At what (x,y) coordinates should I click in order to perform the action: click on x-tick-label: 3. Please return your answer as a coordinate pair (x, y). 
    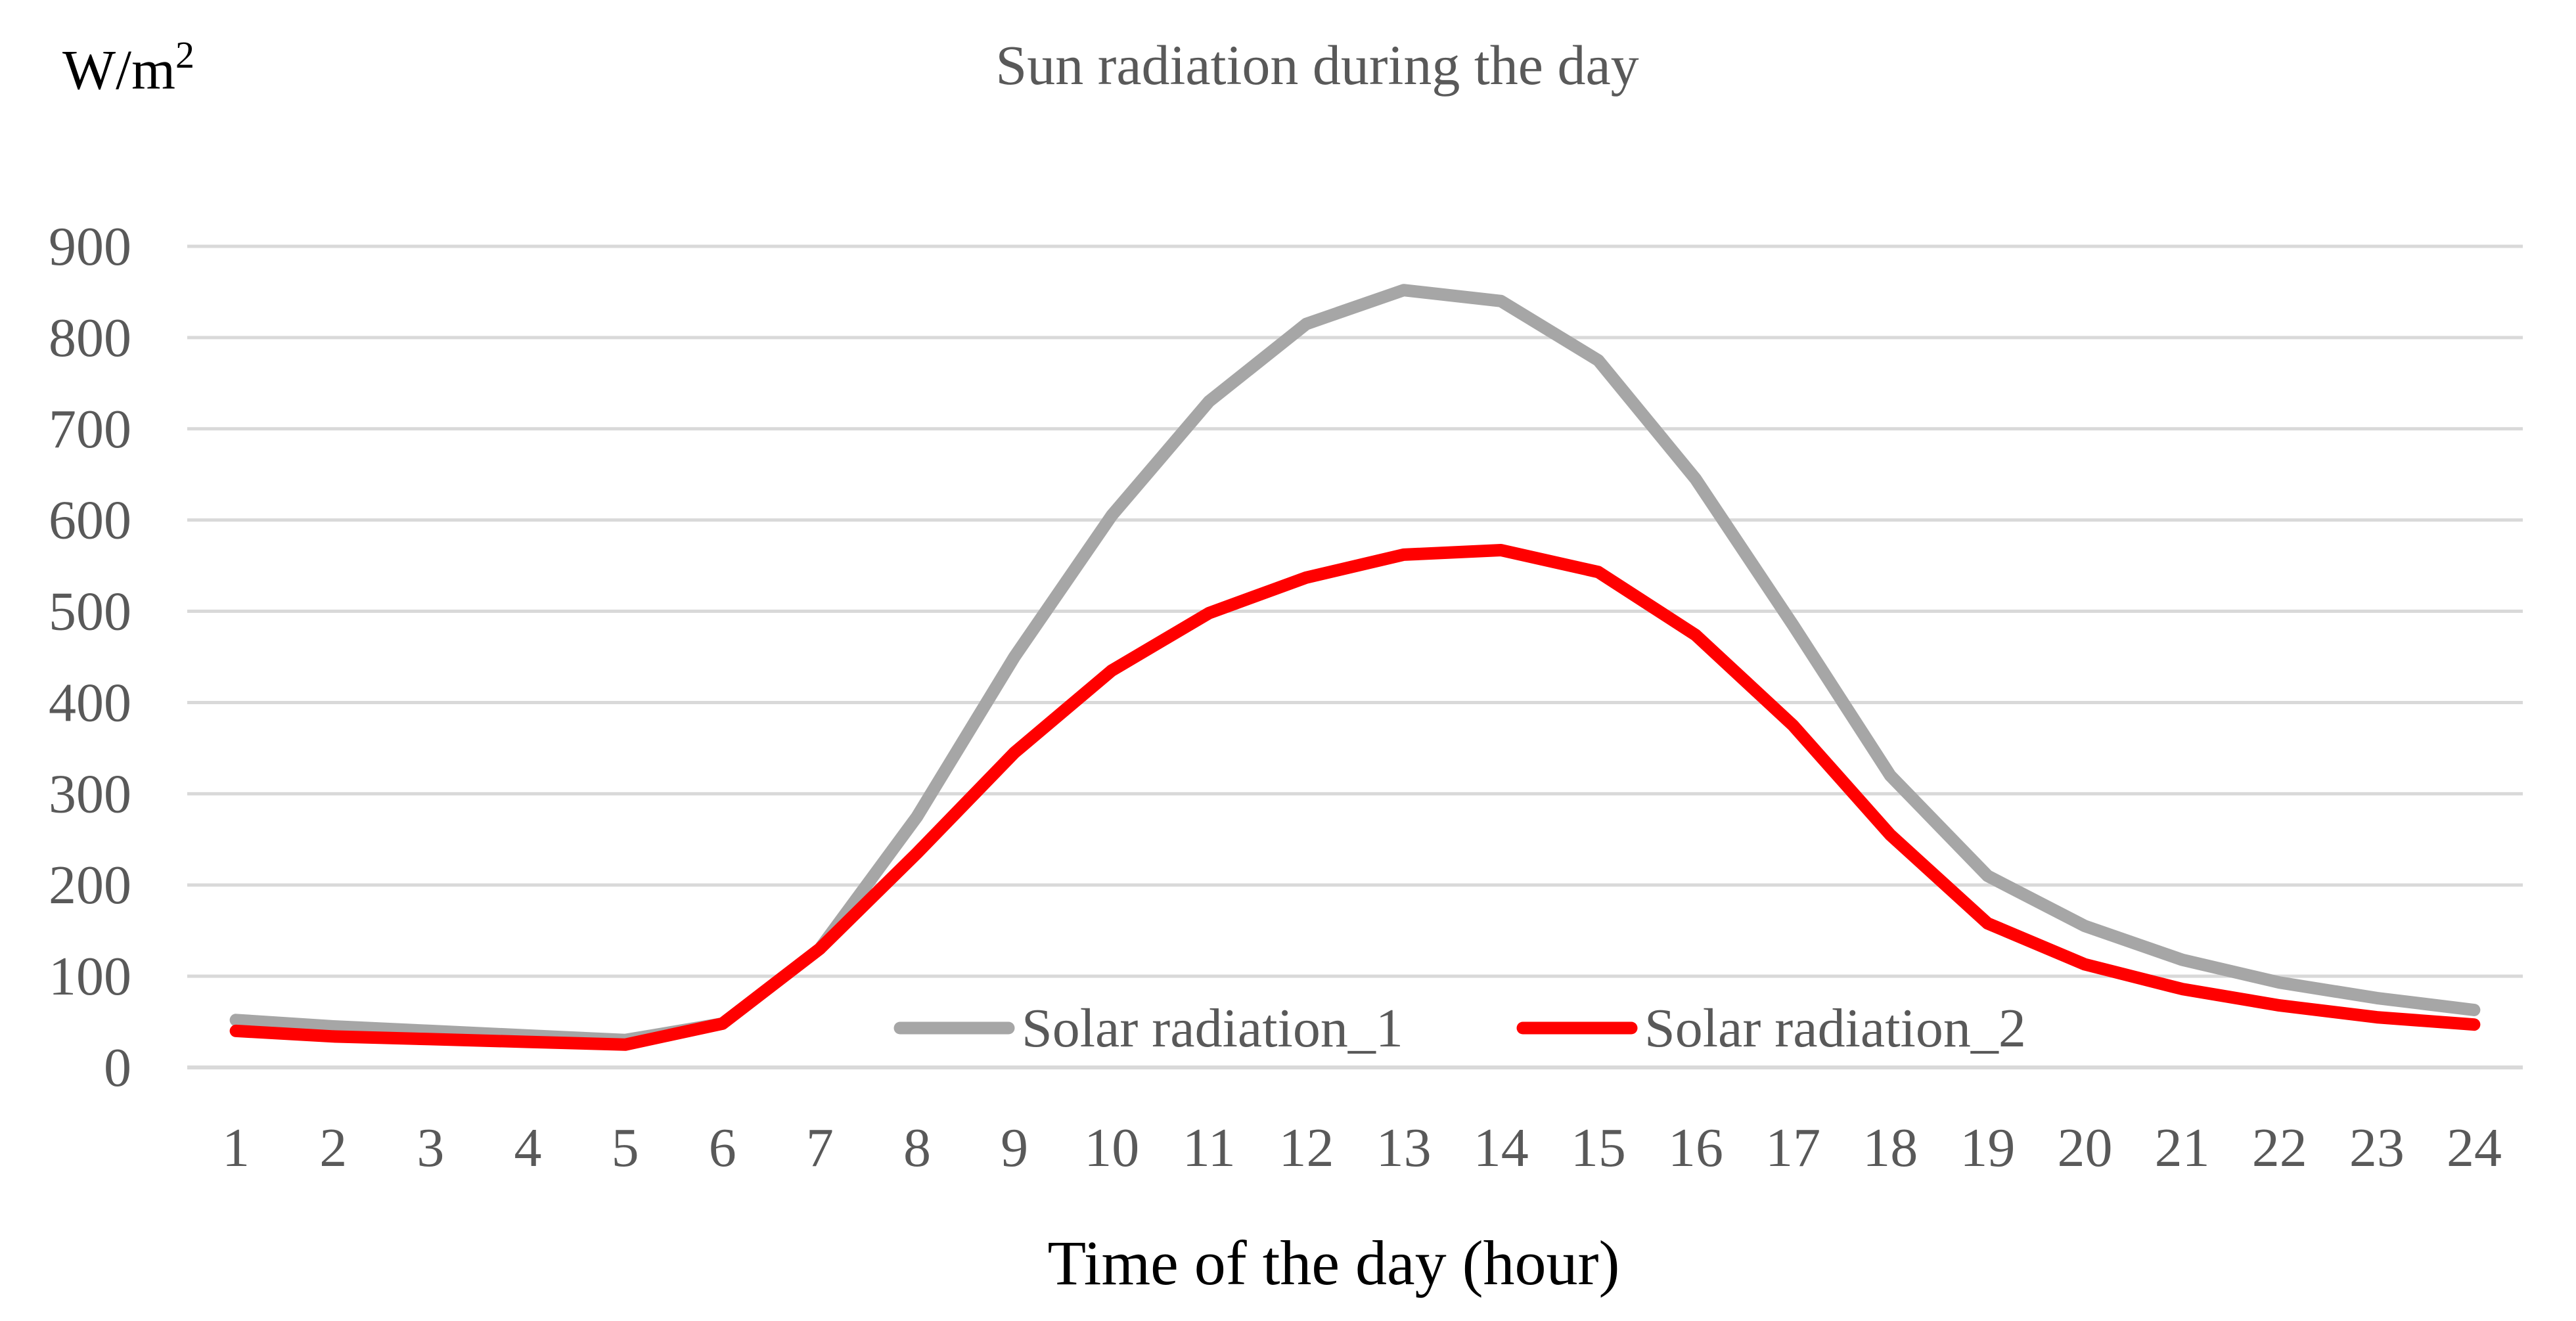
    Looking at the image, I should click on (430, 1147).